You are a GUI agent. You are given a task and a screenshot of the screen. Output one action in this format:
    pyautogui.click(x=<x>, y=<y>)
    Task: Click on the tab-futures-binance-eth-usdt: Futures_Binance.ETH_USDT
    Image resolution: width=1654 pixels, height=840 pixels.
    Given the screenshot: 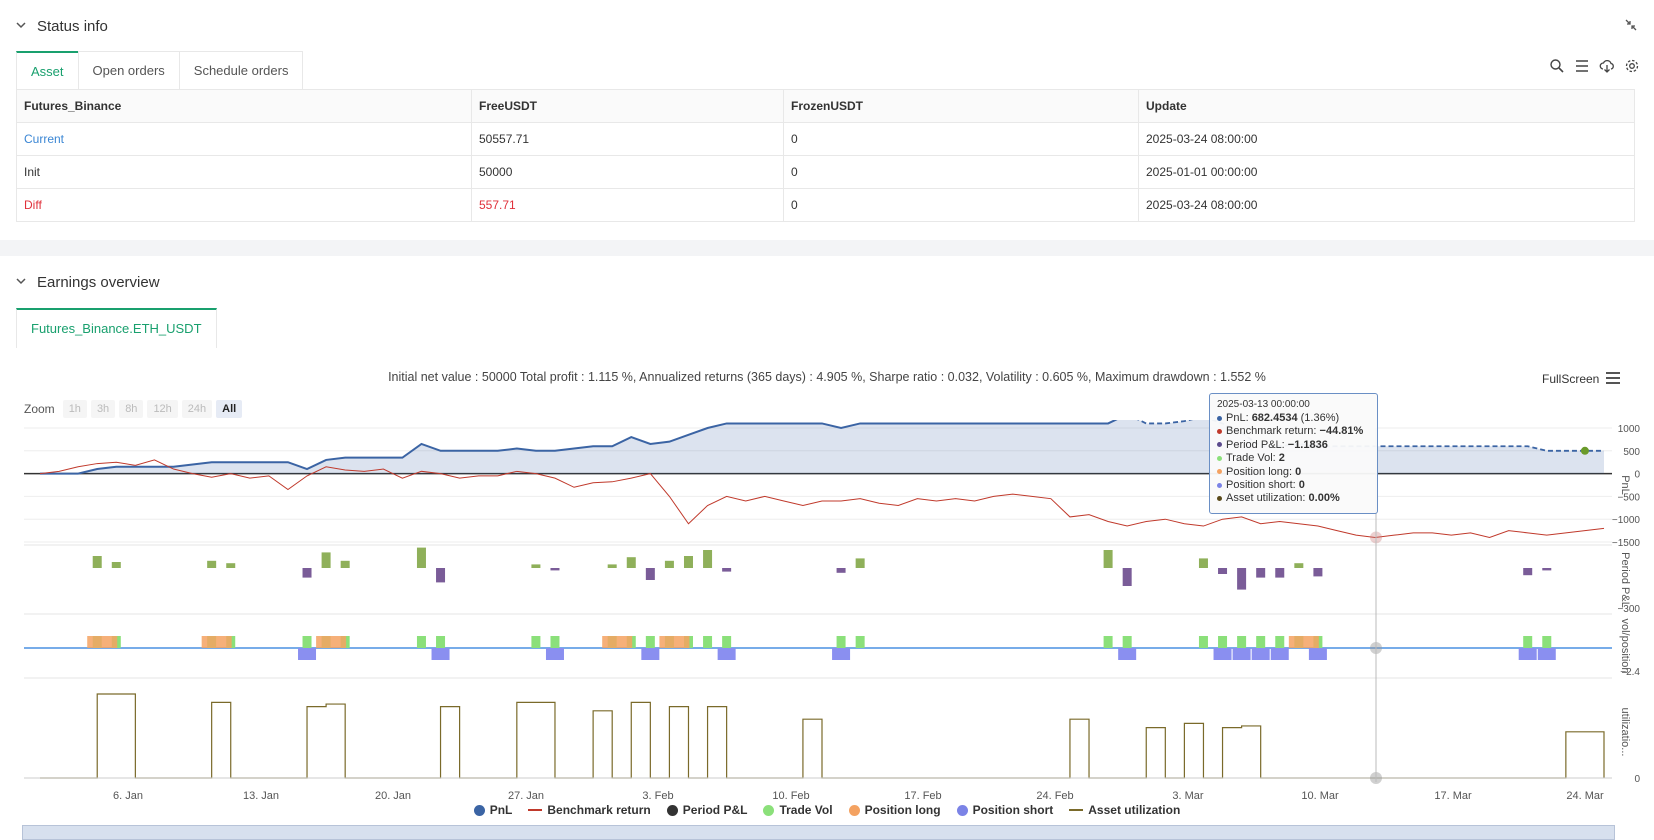 What is the action you would take?
    pyautogui.click(x=116, y=328)
    